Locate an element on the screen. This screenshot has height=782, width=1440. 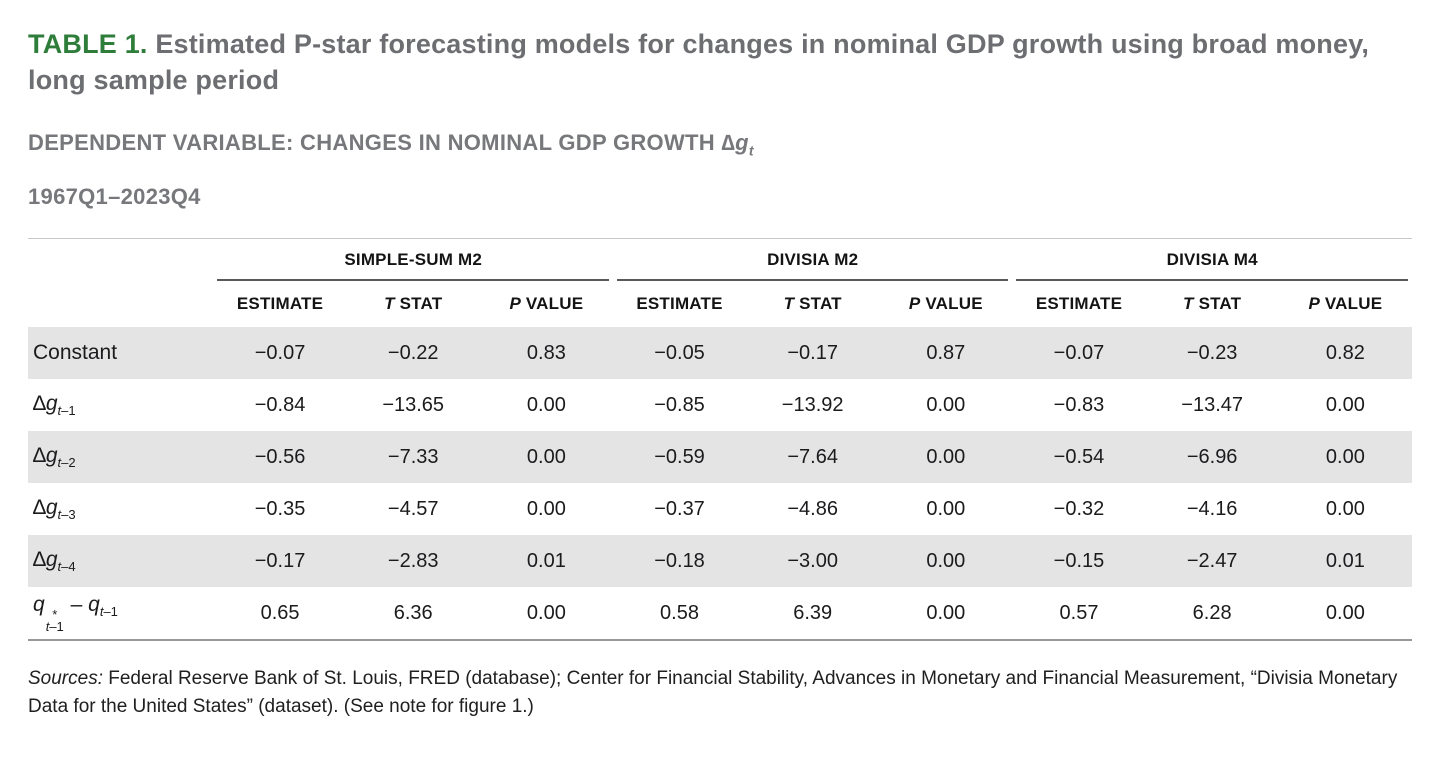
value-cell: −13.92 is located at coordinates (812, 404).